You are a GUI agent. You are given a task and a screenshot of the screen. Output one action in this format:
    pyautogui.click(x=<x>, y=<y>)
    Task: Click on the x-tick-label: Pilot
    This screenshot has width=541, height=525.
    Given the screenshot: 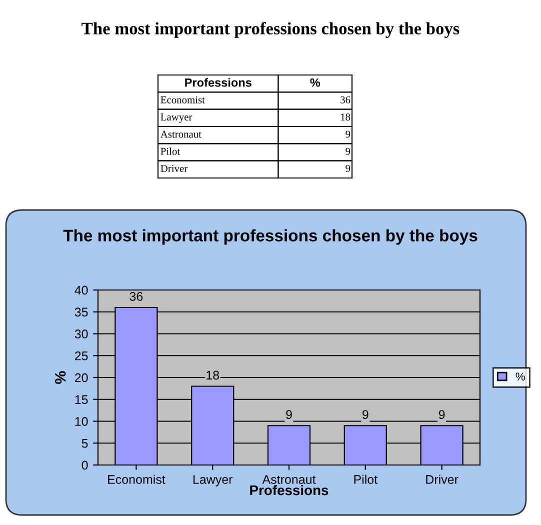 What is the action you would take?
    pyautogui.click(x=366, y=479)
    